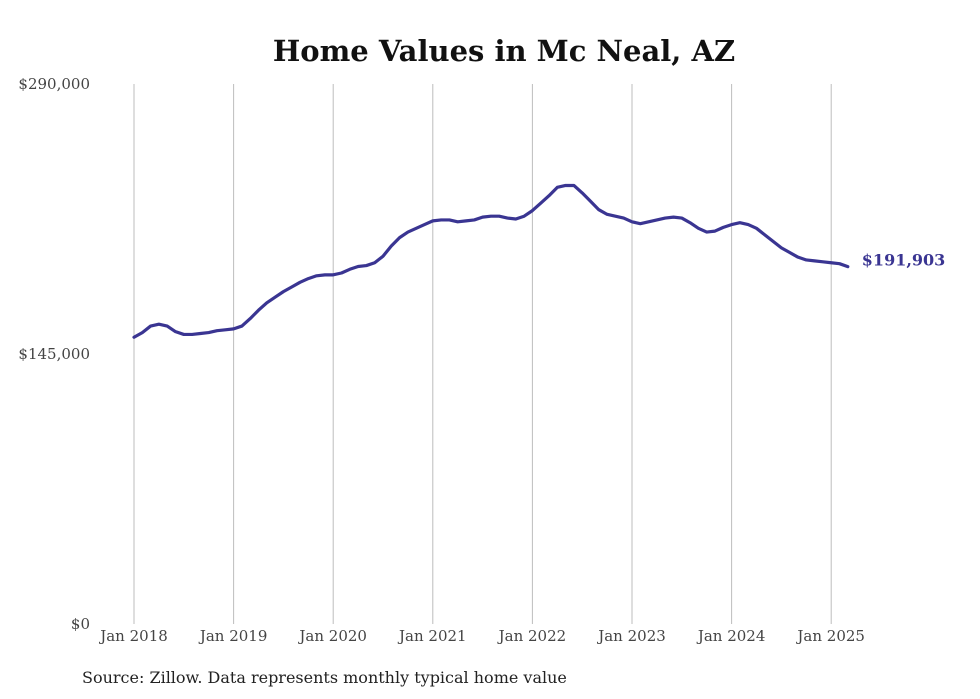 This screenshot has width=980, height=699. What do you see at coordinates (830, 636) in the screenshot?
I see `x-tick-label: Jan 2025` at bounding box center [830, 636].